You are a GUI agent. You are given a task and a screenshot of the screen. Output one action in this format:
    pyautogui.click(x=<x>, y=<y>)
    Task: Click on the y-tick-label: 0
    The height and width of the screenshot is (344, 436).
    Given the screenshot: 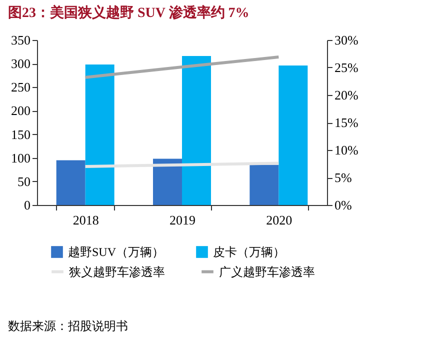 What is the action you would take?
    pyautogui.click(x=27, y=205)
    